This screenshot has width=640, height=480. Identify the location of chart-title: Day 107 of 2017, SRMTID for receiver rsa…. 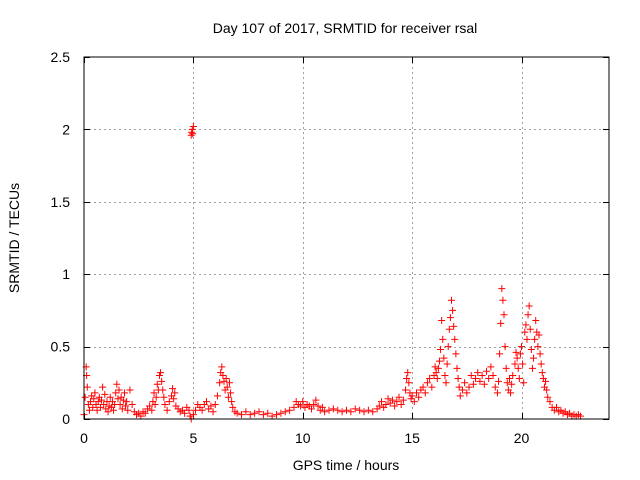
(345, 28).